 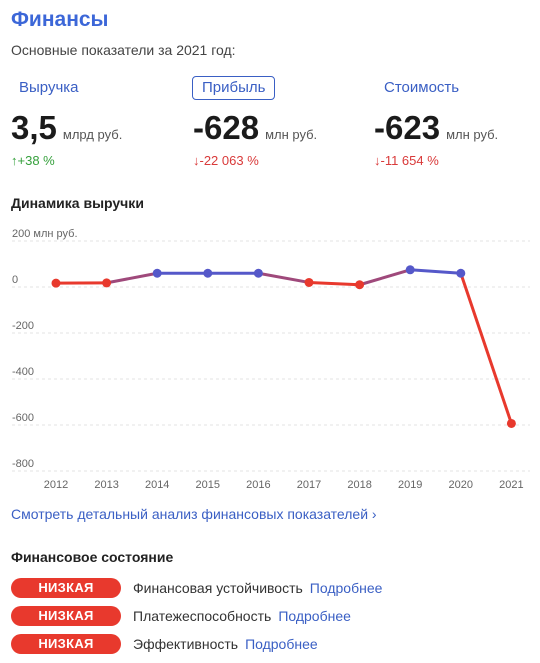 I want to click on x-tick-label: 2012, so click(x=56, y=485).